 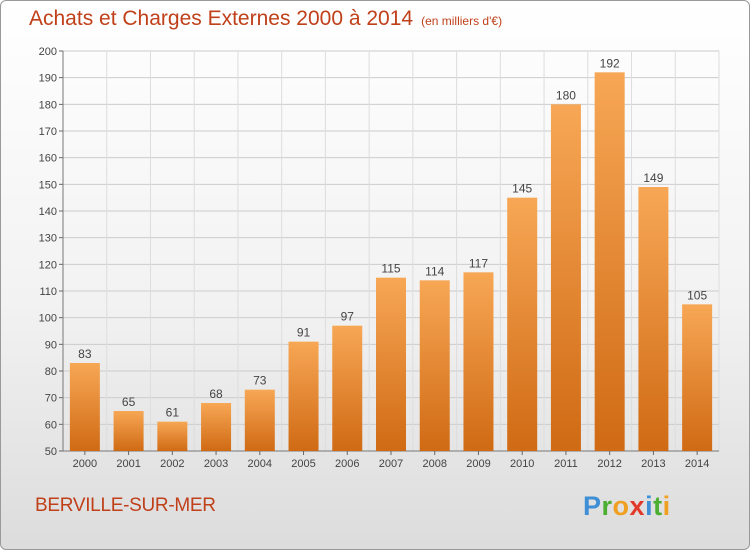 I want to click on y-tick-label: 180, so click(x=48, y=105).